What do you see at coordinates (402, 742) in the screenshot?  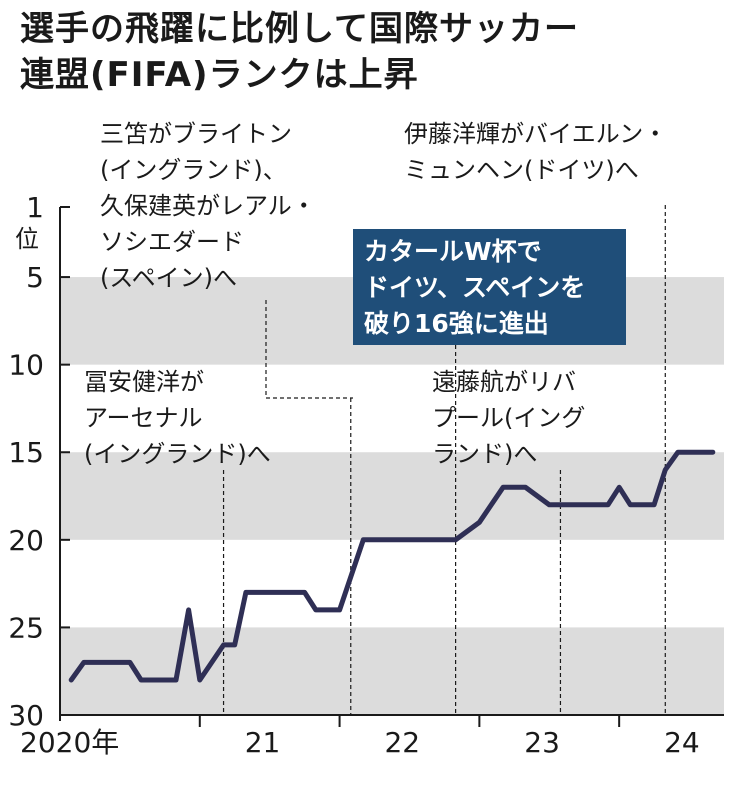 I see `x-tick-label-2: 22` at bounding box center [402, 742].